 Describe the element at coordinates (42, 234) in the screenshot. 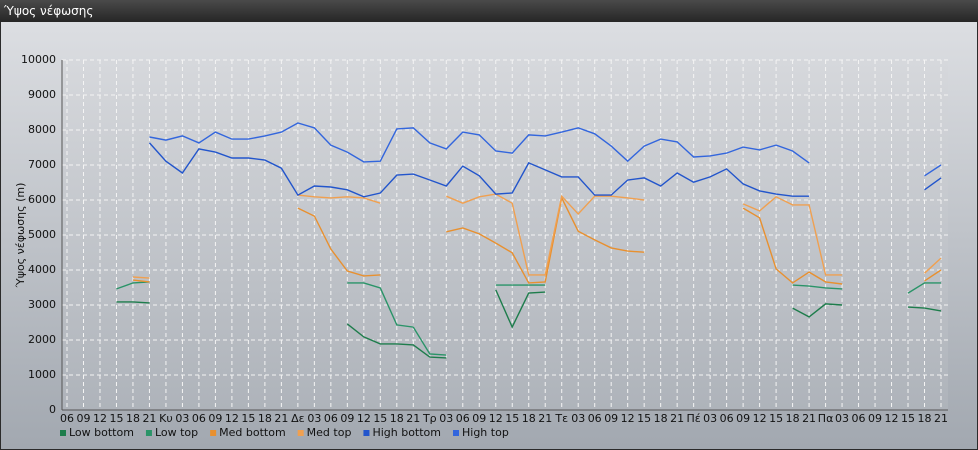

I see `y-tick-label: 5000` at that location.